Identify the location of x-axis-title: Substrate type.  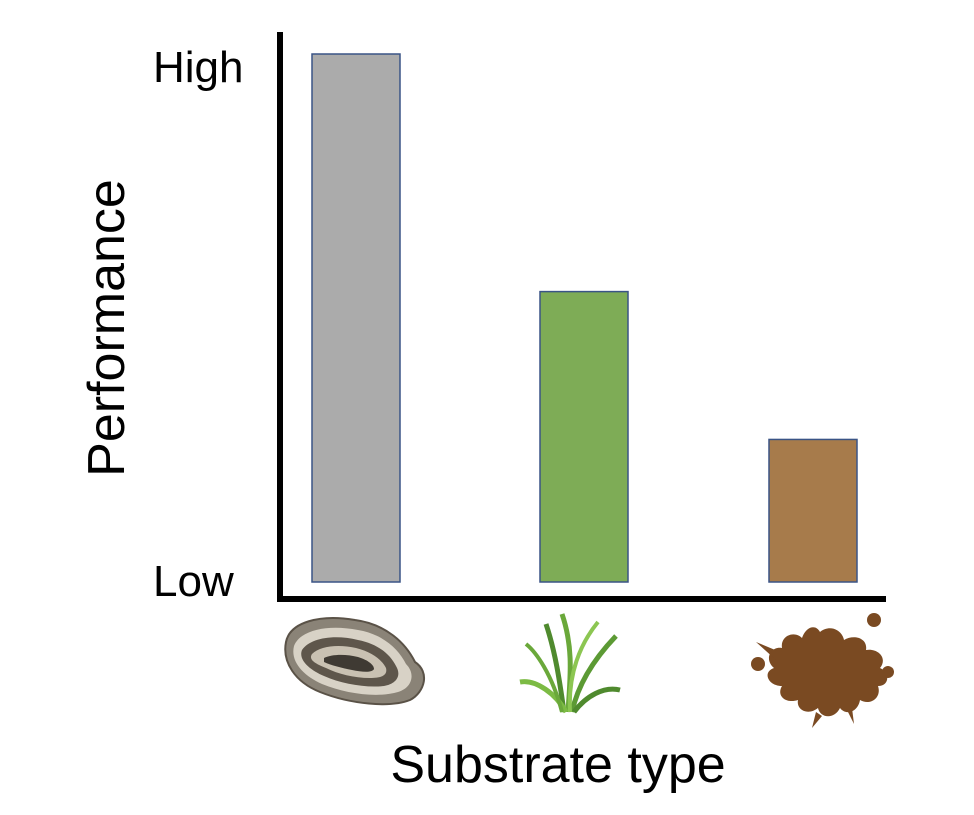
(557, 765).